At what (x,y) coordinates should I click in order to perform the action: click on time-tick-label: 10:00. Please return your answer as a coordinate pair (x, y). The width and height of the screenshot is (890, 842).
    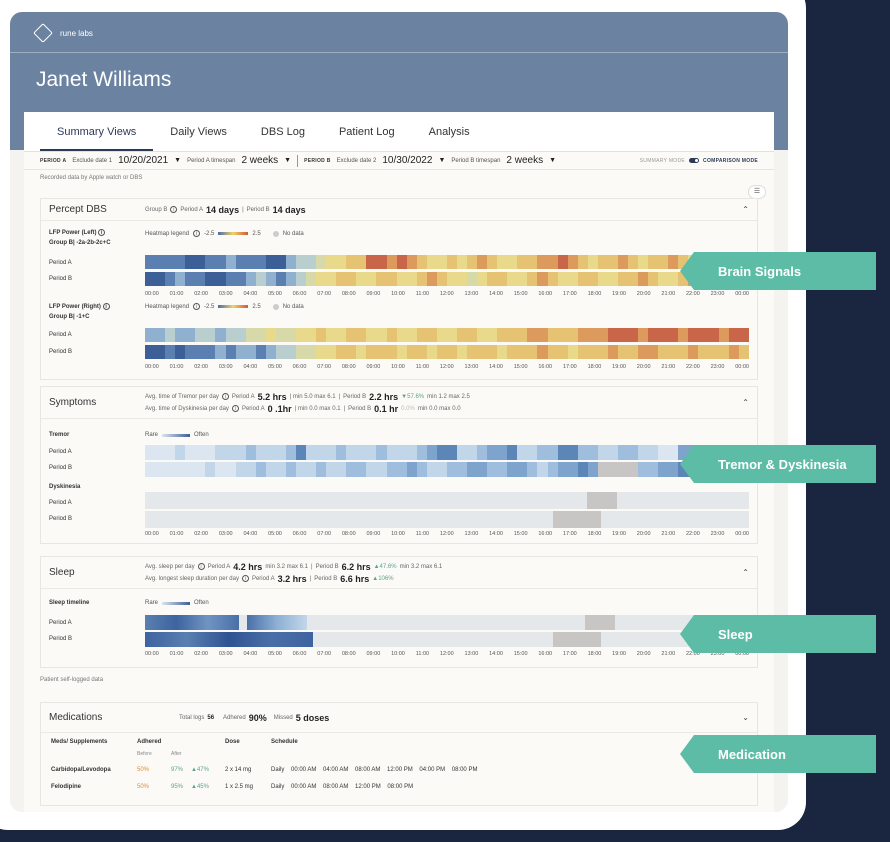
    Looking at the image, I should click on (398, 367).